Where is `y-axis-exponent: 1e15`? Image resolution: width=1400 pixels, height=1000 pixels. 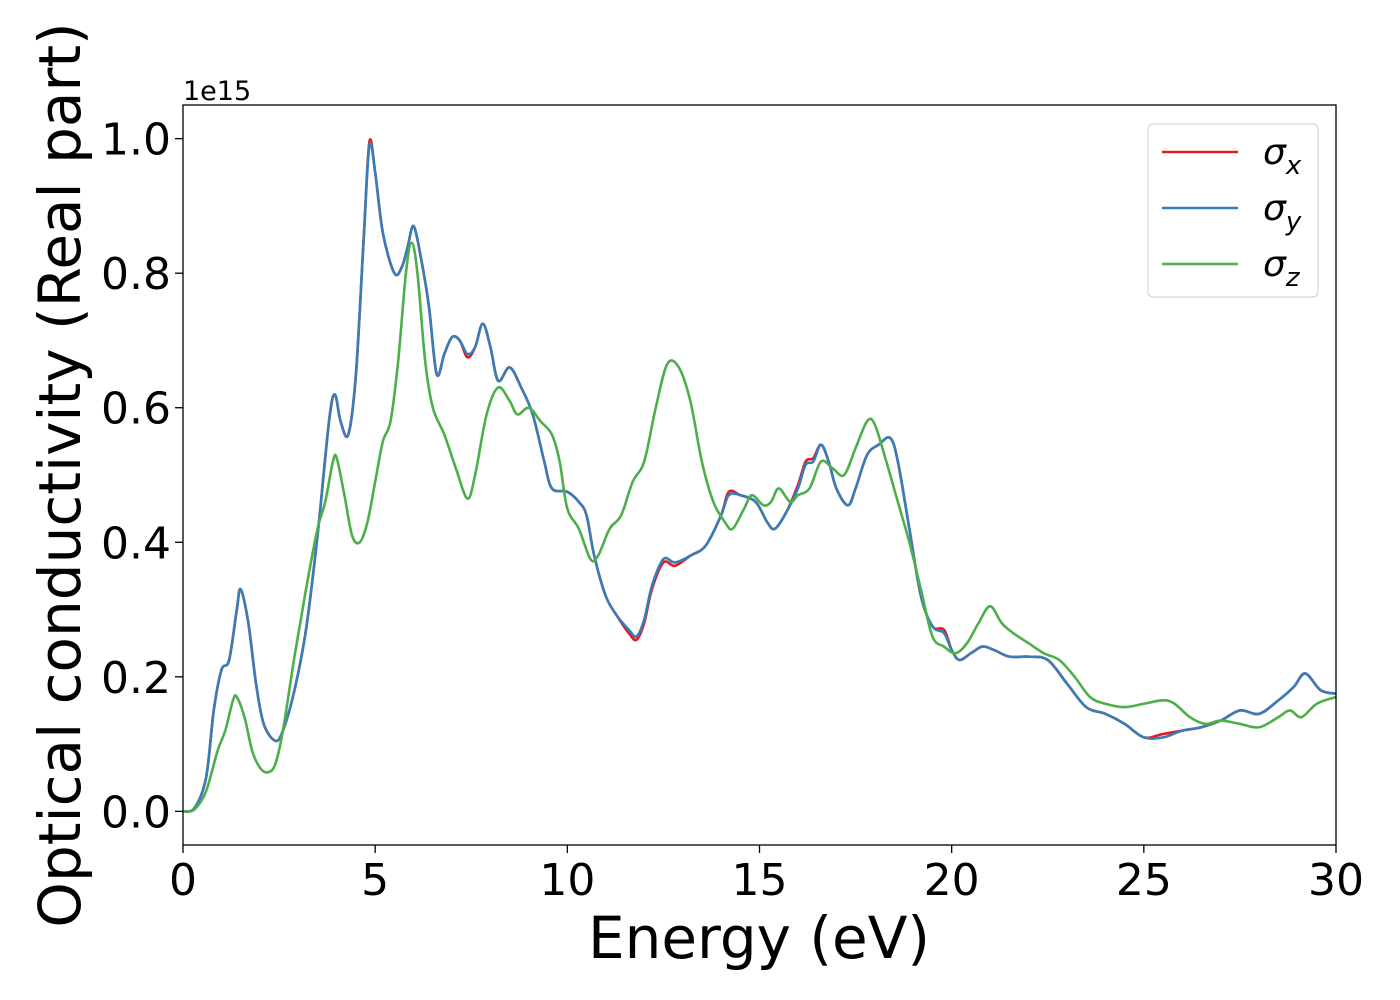
y-axis-exponent: 1e15 is located at coordinates (217, 91).